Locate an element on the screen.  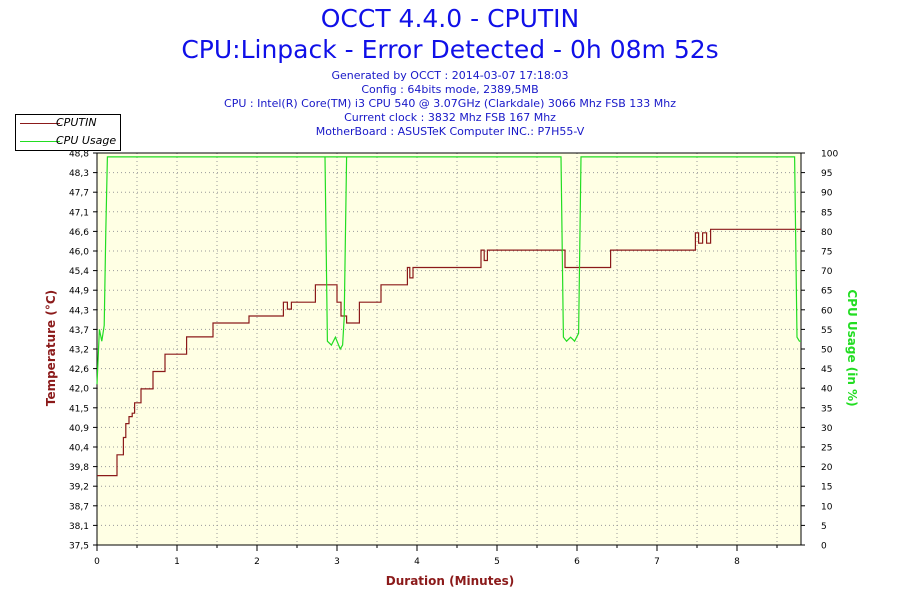
x-axis-label: Duration (Minutes) is located at coordinates (450, 581).